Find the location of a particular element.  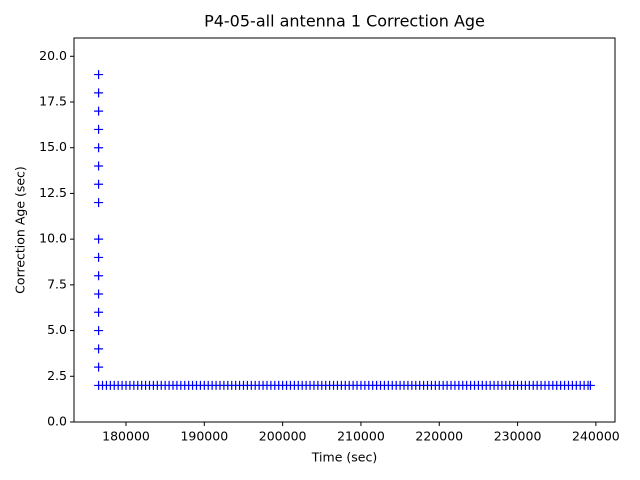

y-tick-label: 5.0 is located at coordinates (57, 329).